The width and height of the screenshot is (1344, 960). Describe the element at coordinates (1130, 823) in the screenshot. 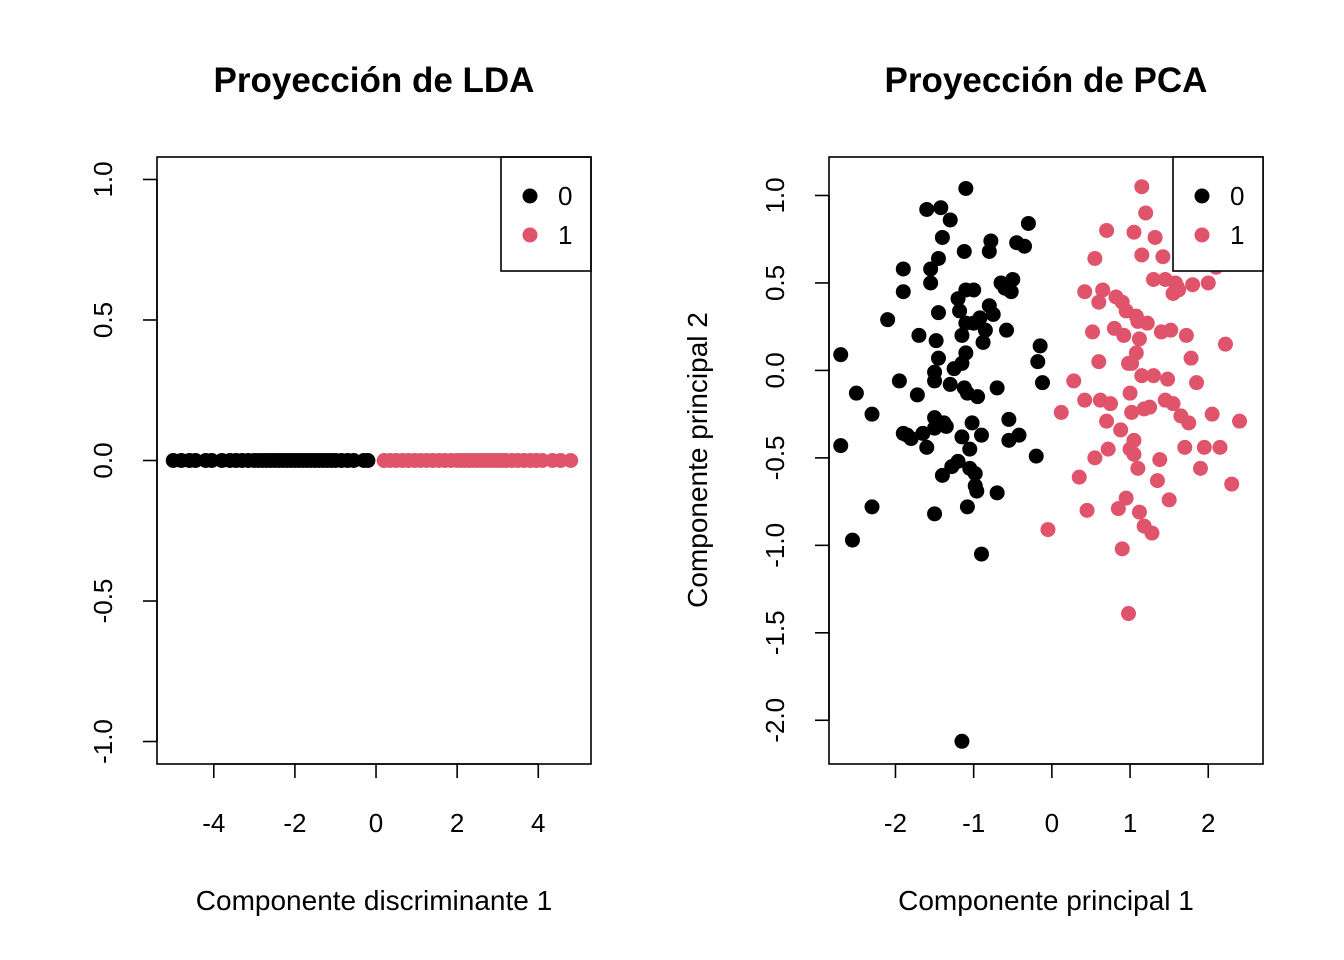

I see `pca-x-tick-label: 1` at that location.